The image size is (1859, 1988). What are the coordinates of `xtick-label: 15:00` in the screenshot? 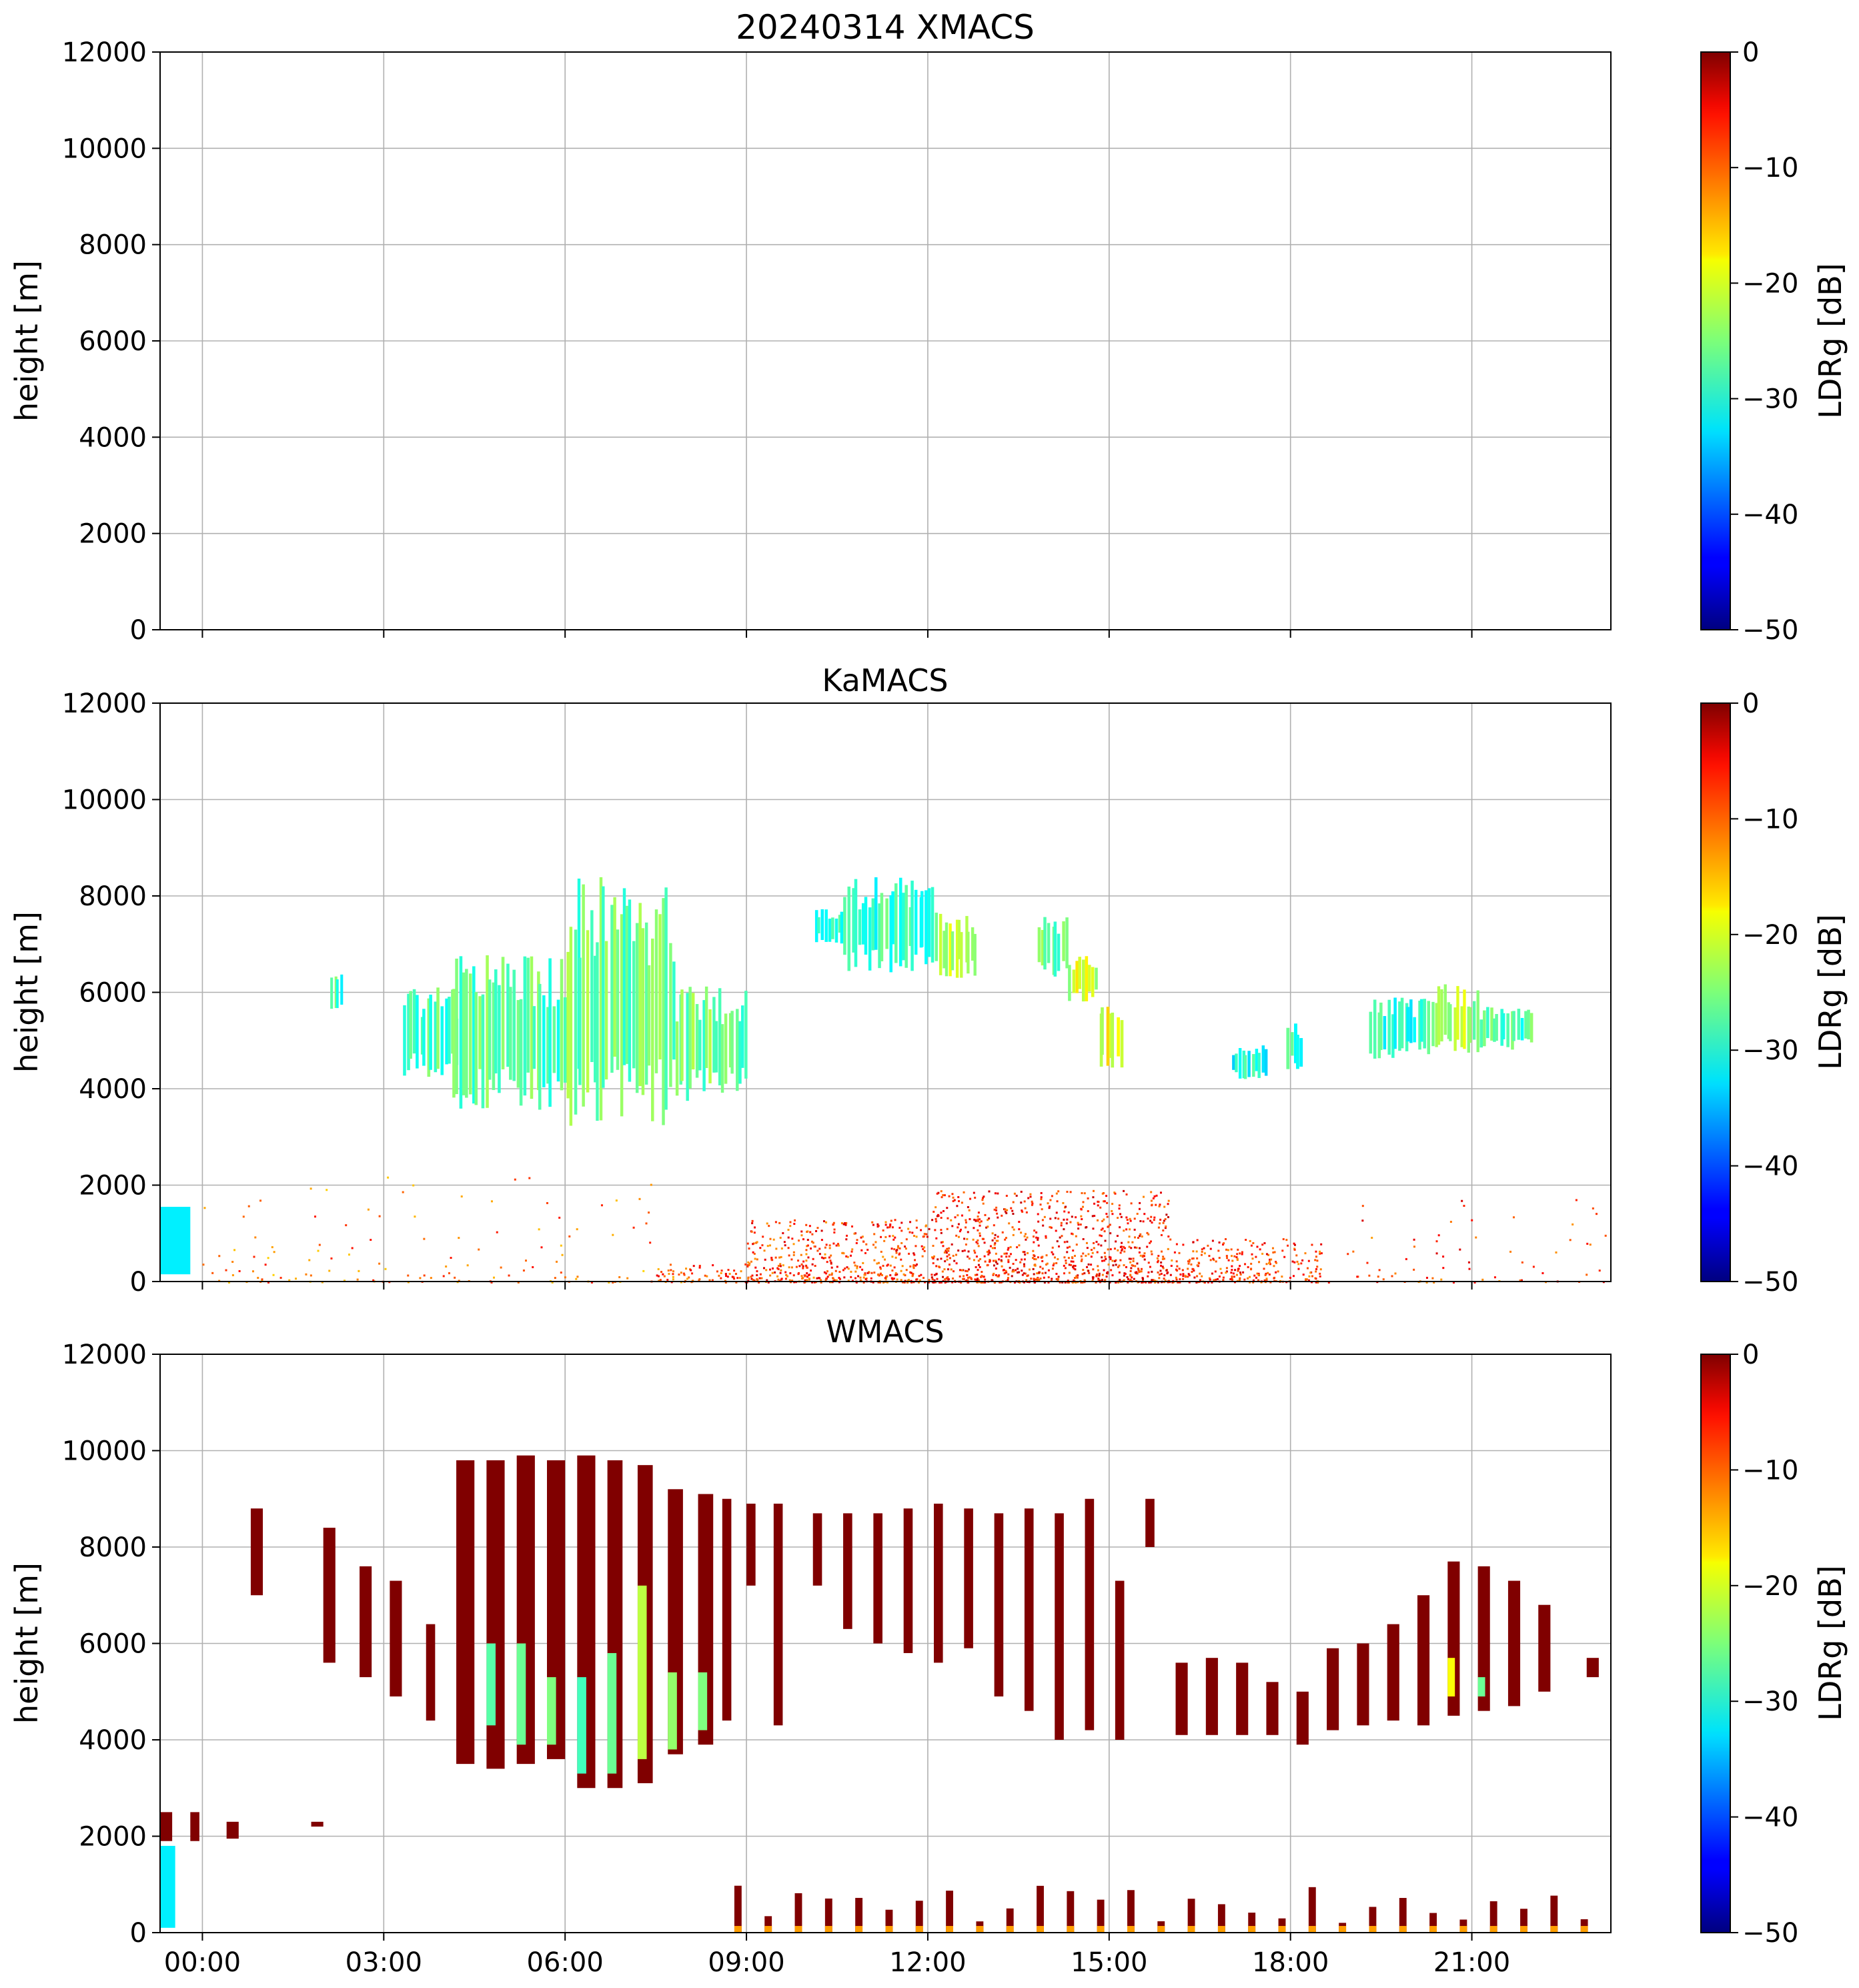 It's located at (1109, 1962).